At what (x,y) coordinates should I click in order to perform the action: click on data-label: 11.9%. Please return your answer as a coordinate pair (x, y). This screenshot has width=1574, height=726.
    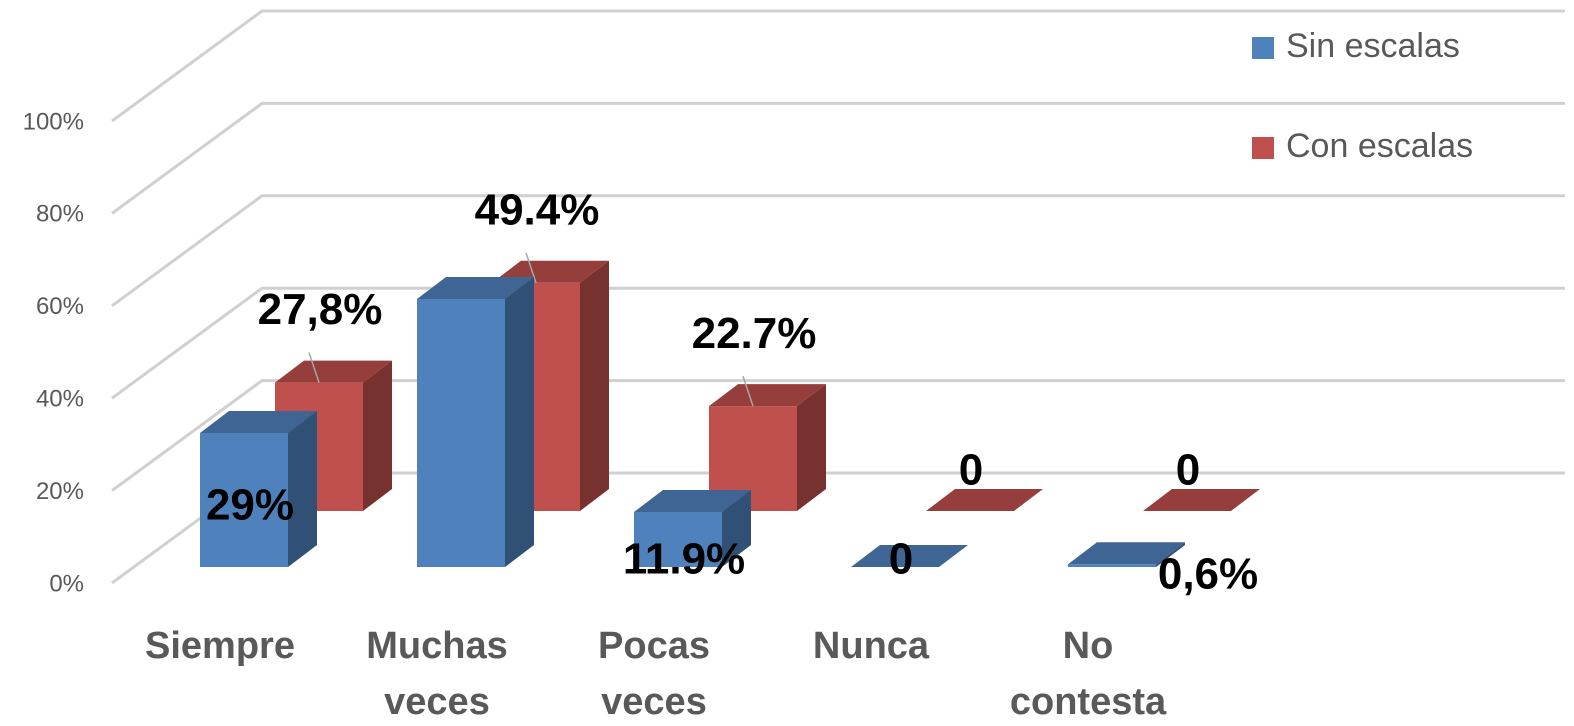
    Looking at the image, I should click on (684, 559).